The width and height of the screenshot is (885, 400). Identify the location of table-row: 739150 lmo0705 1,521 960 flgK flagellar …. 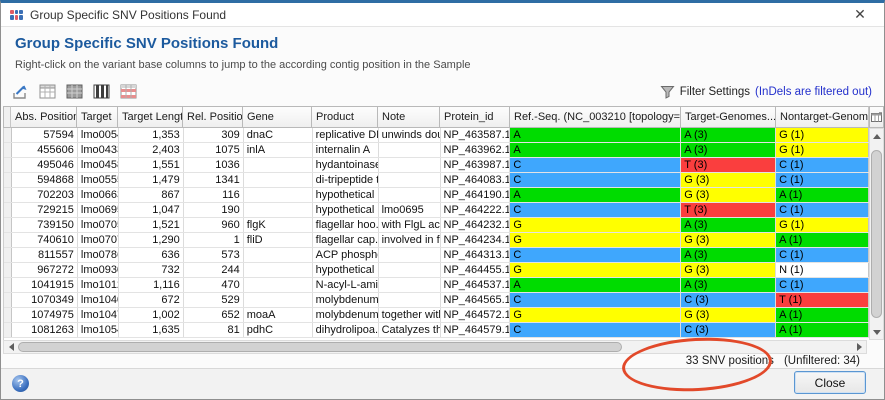
(436, 225).